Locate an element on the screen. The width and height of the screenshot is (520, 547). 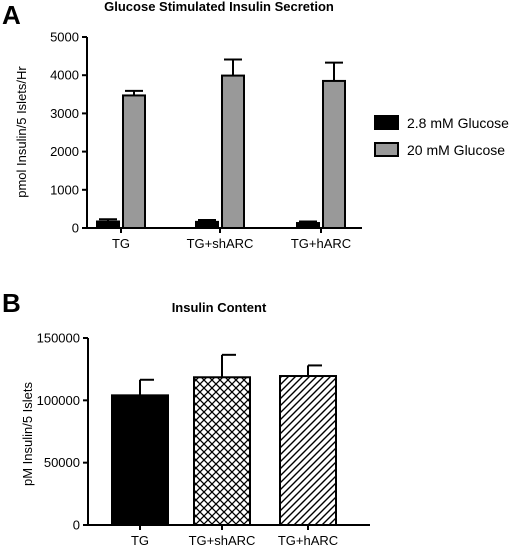
y-tick-label: 150000 is located at coordinates (58, 338).